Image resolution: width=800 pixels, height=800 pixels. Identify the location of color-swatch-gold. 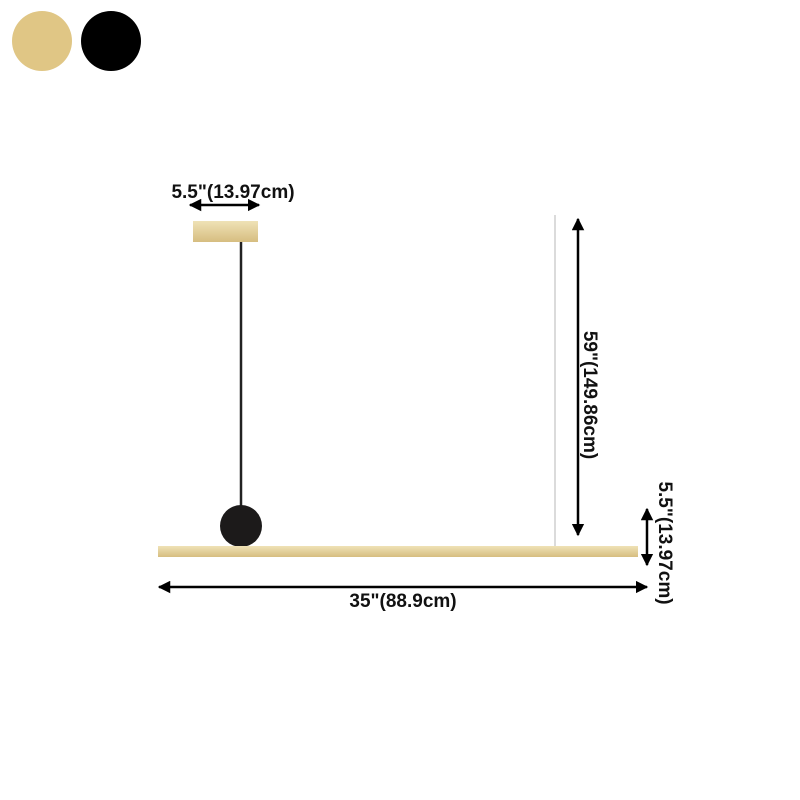
(42, 41).